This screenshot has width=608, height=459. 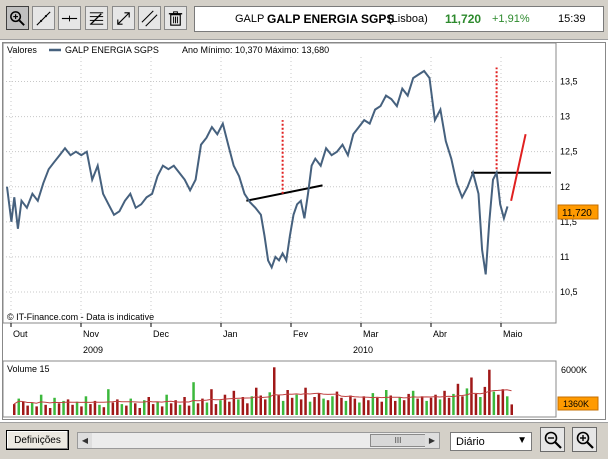 What do you see at coordinates (522, 440) in the screenshot?
I see `chevron-down-icon: ▼` at bounding box center [522, 440].